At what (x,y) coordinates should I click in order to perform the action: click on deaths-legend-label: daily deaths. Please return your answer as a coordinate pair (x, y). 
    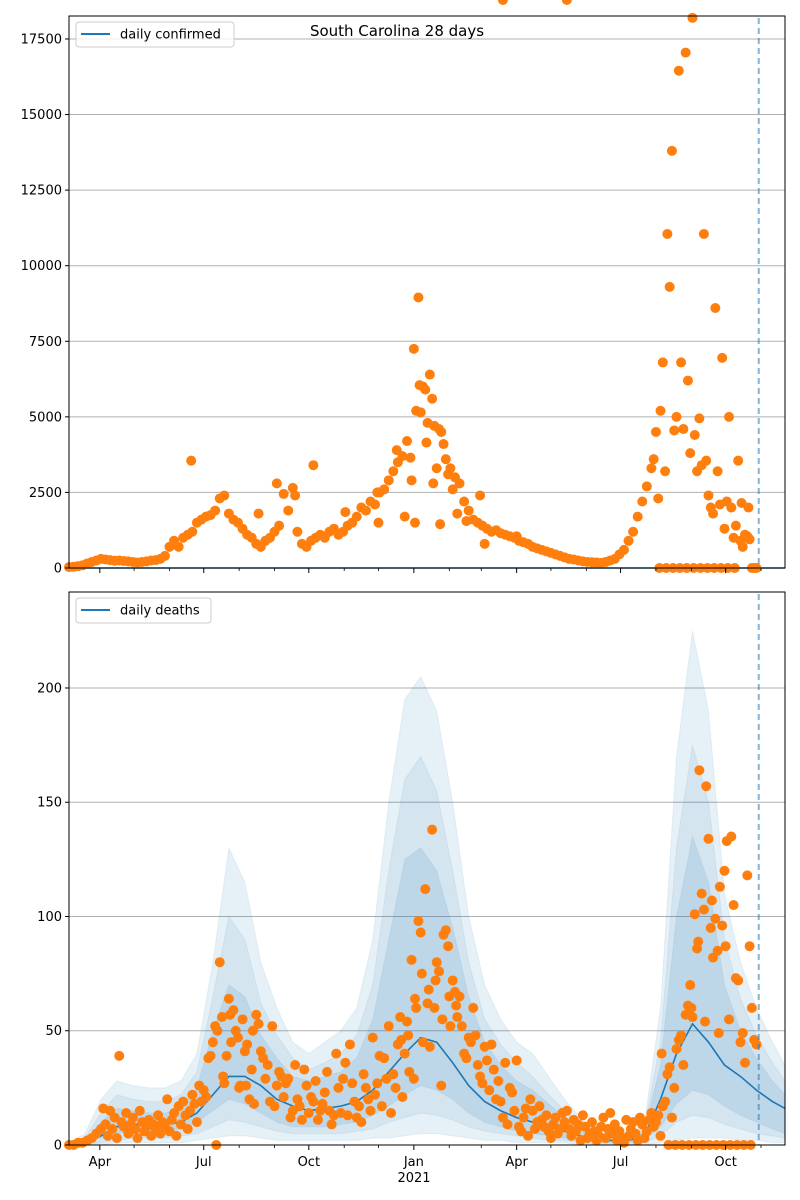
    Looking at the image, I should click on (160, 611).